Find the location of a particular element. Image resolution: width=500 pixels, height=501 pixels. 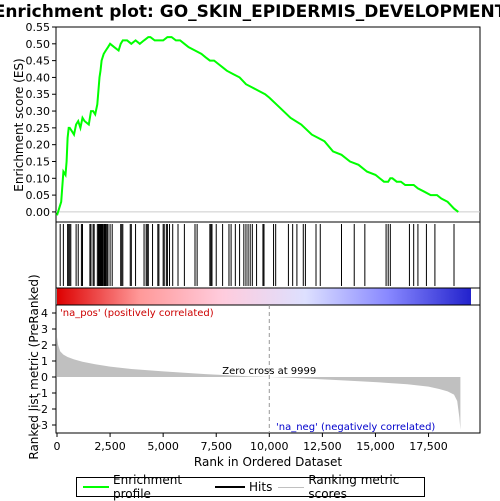

positive-correlation-label: 'na_pos' (positively correlated) is located at coordinates (137, 313).